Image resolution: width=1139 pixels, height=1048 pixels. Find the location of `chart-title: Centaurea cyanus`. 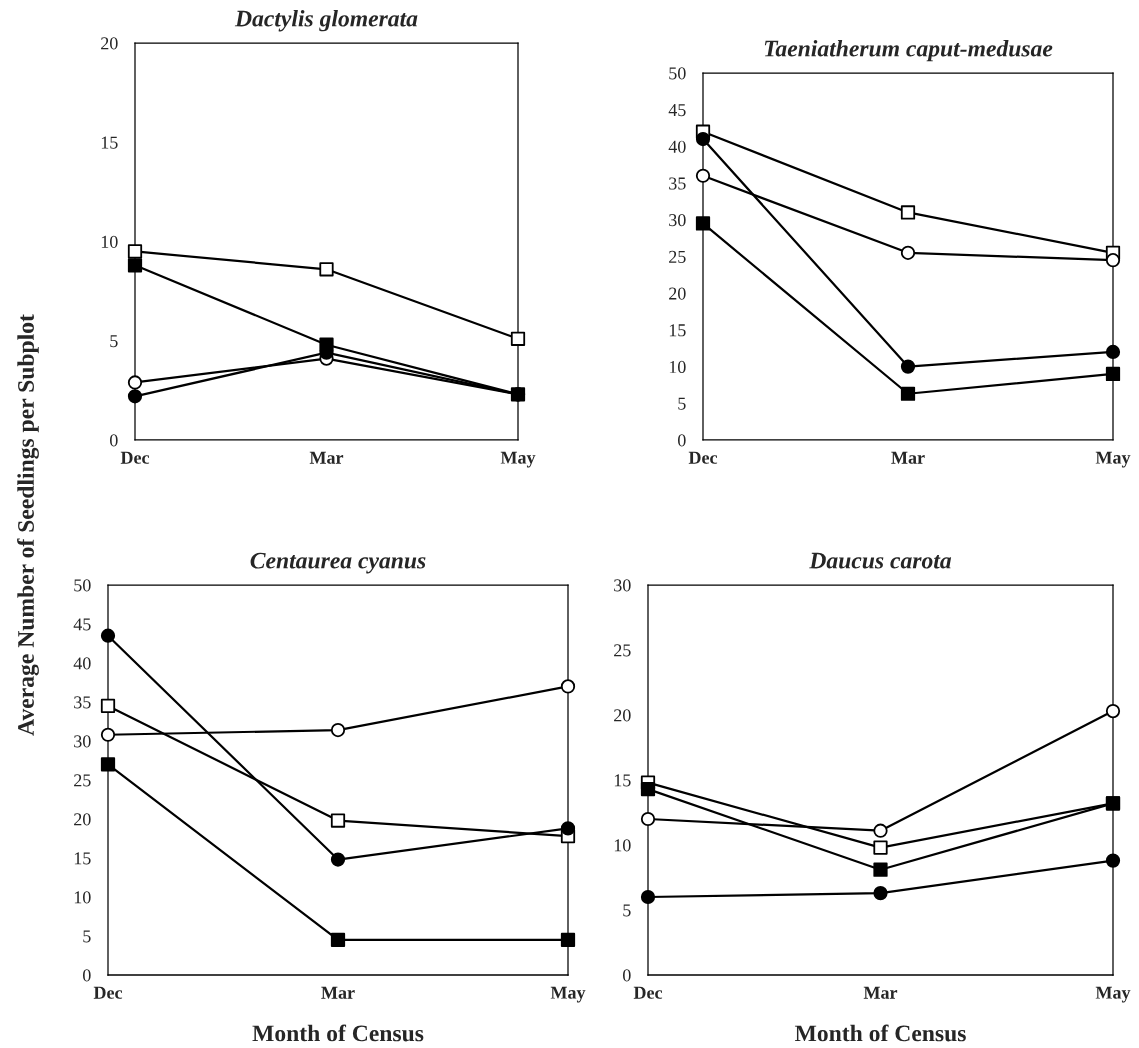

chart-title: Centaurea cyanus is located at coordinates (338, 563).